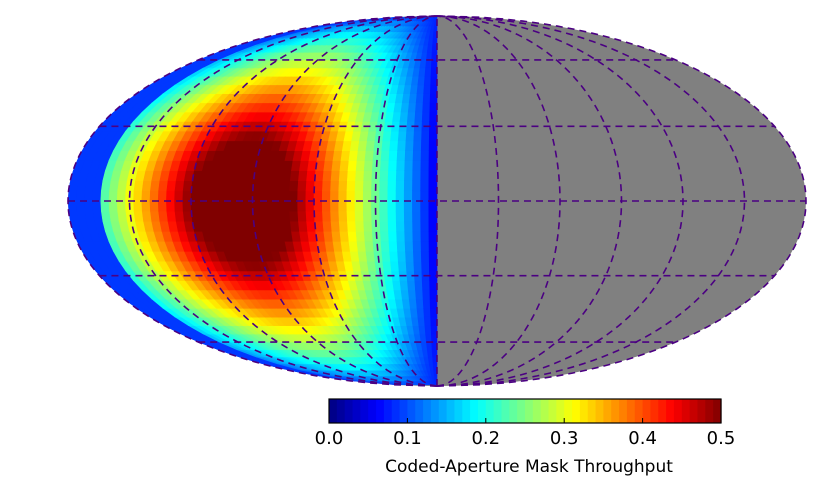 The image size is (831, 488). What do you see at coordinates (525, 433) in the screenshot?
I see `colorbar-ticks: 0.0 0.1 0.2 0.3 0.4 0.5` at bounding box center [525, 433].